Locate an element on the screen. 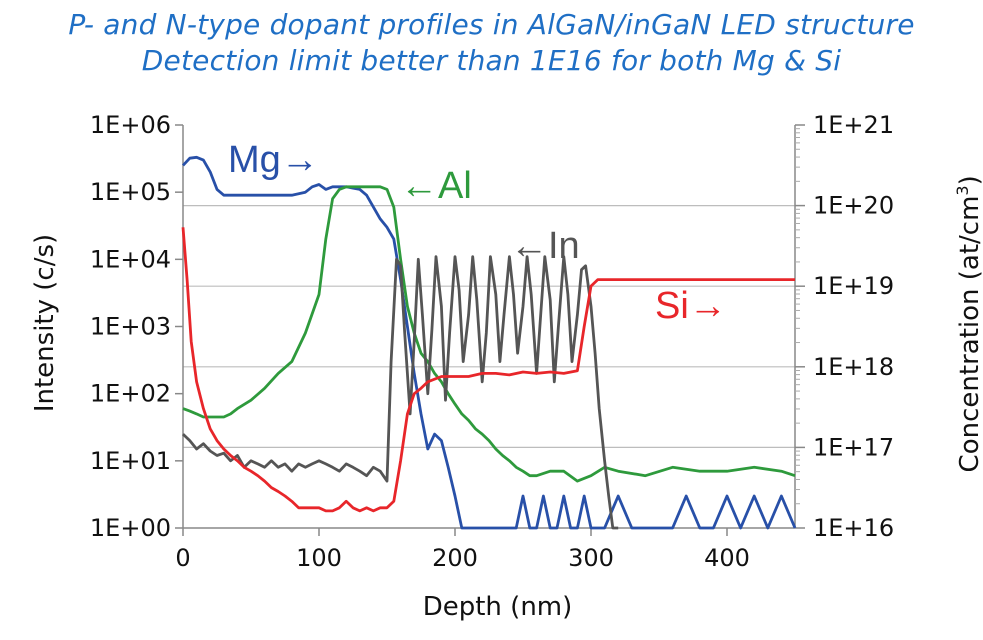  x-axis-label: Depth (nm) is located at coordinates (497, 607).